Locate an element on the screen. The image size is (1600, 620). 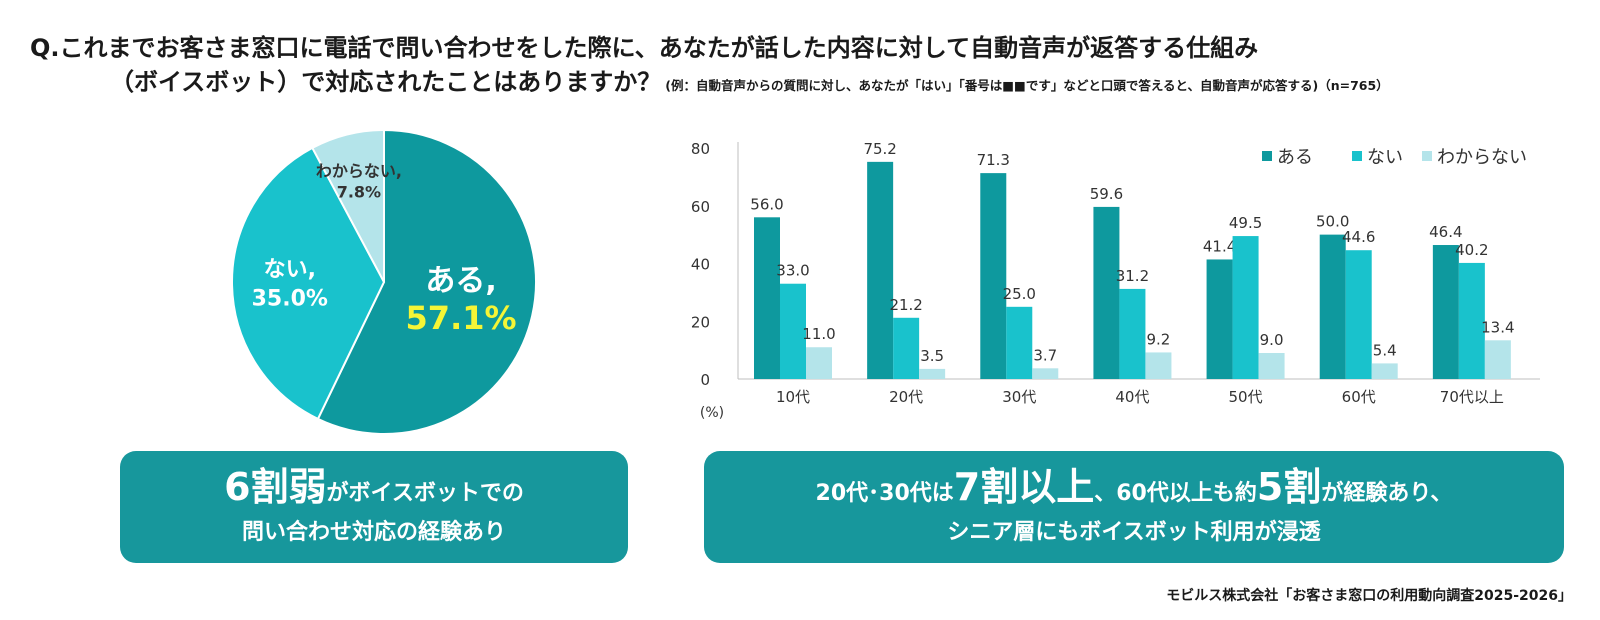
bar-value-label: 41.4 is located at coordinates (1219, 246).